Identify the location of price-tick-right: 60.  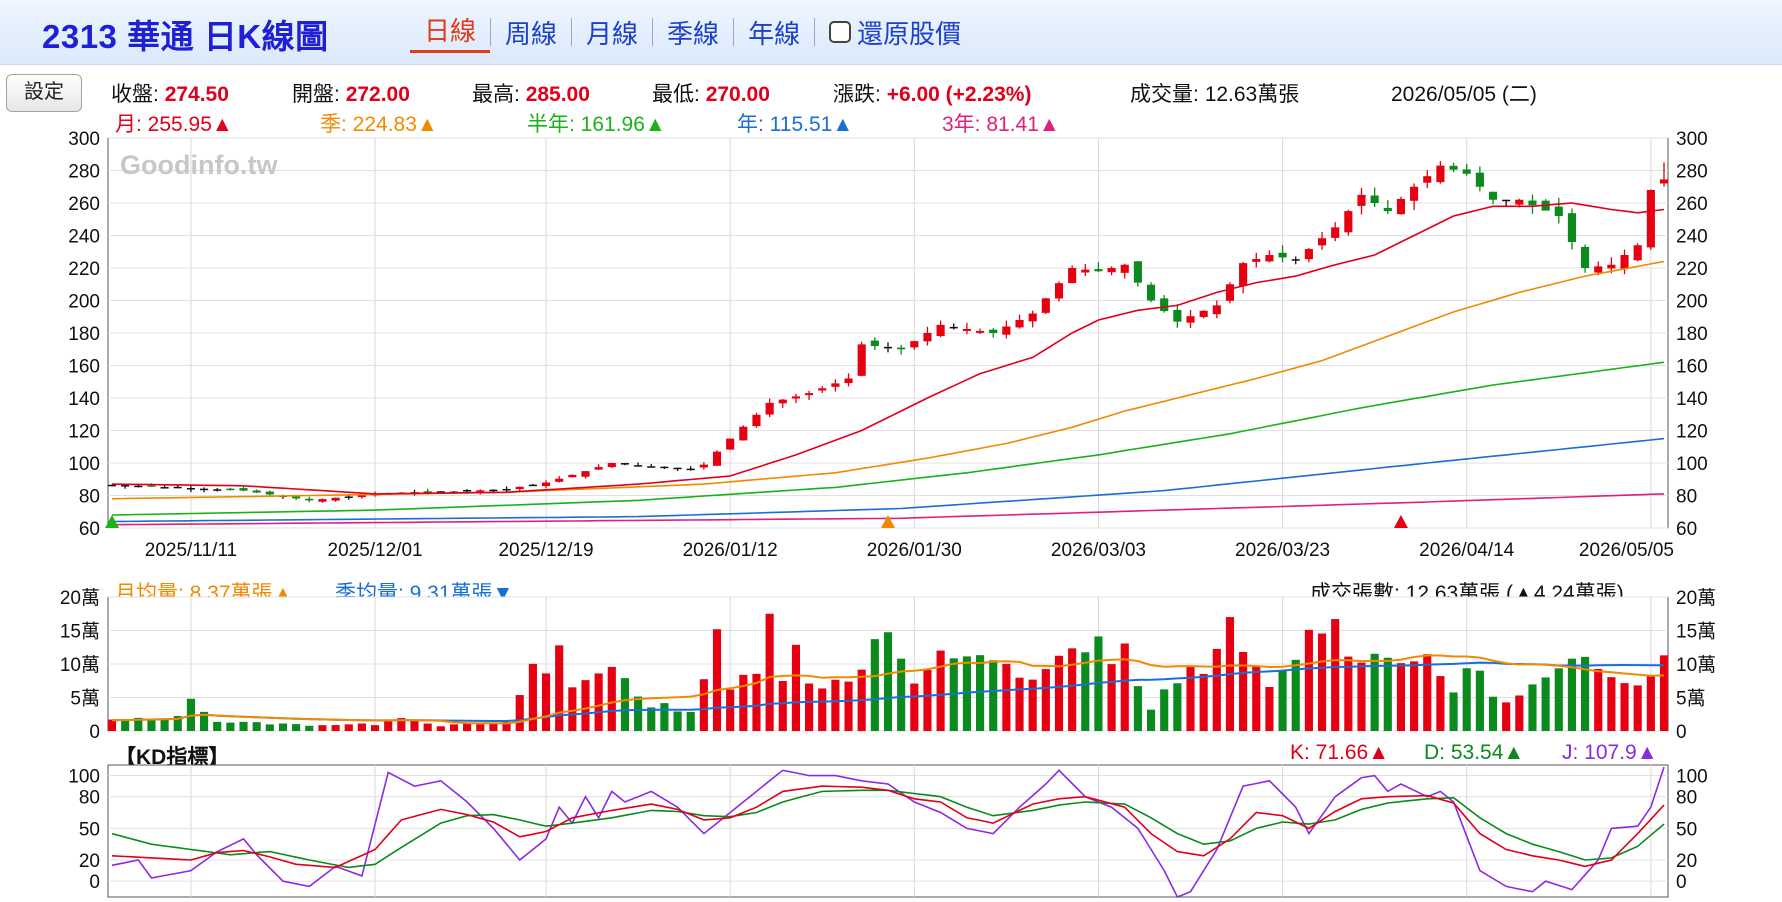
(1686, 529).